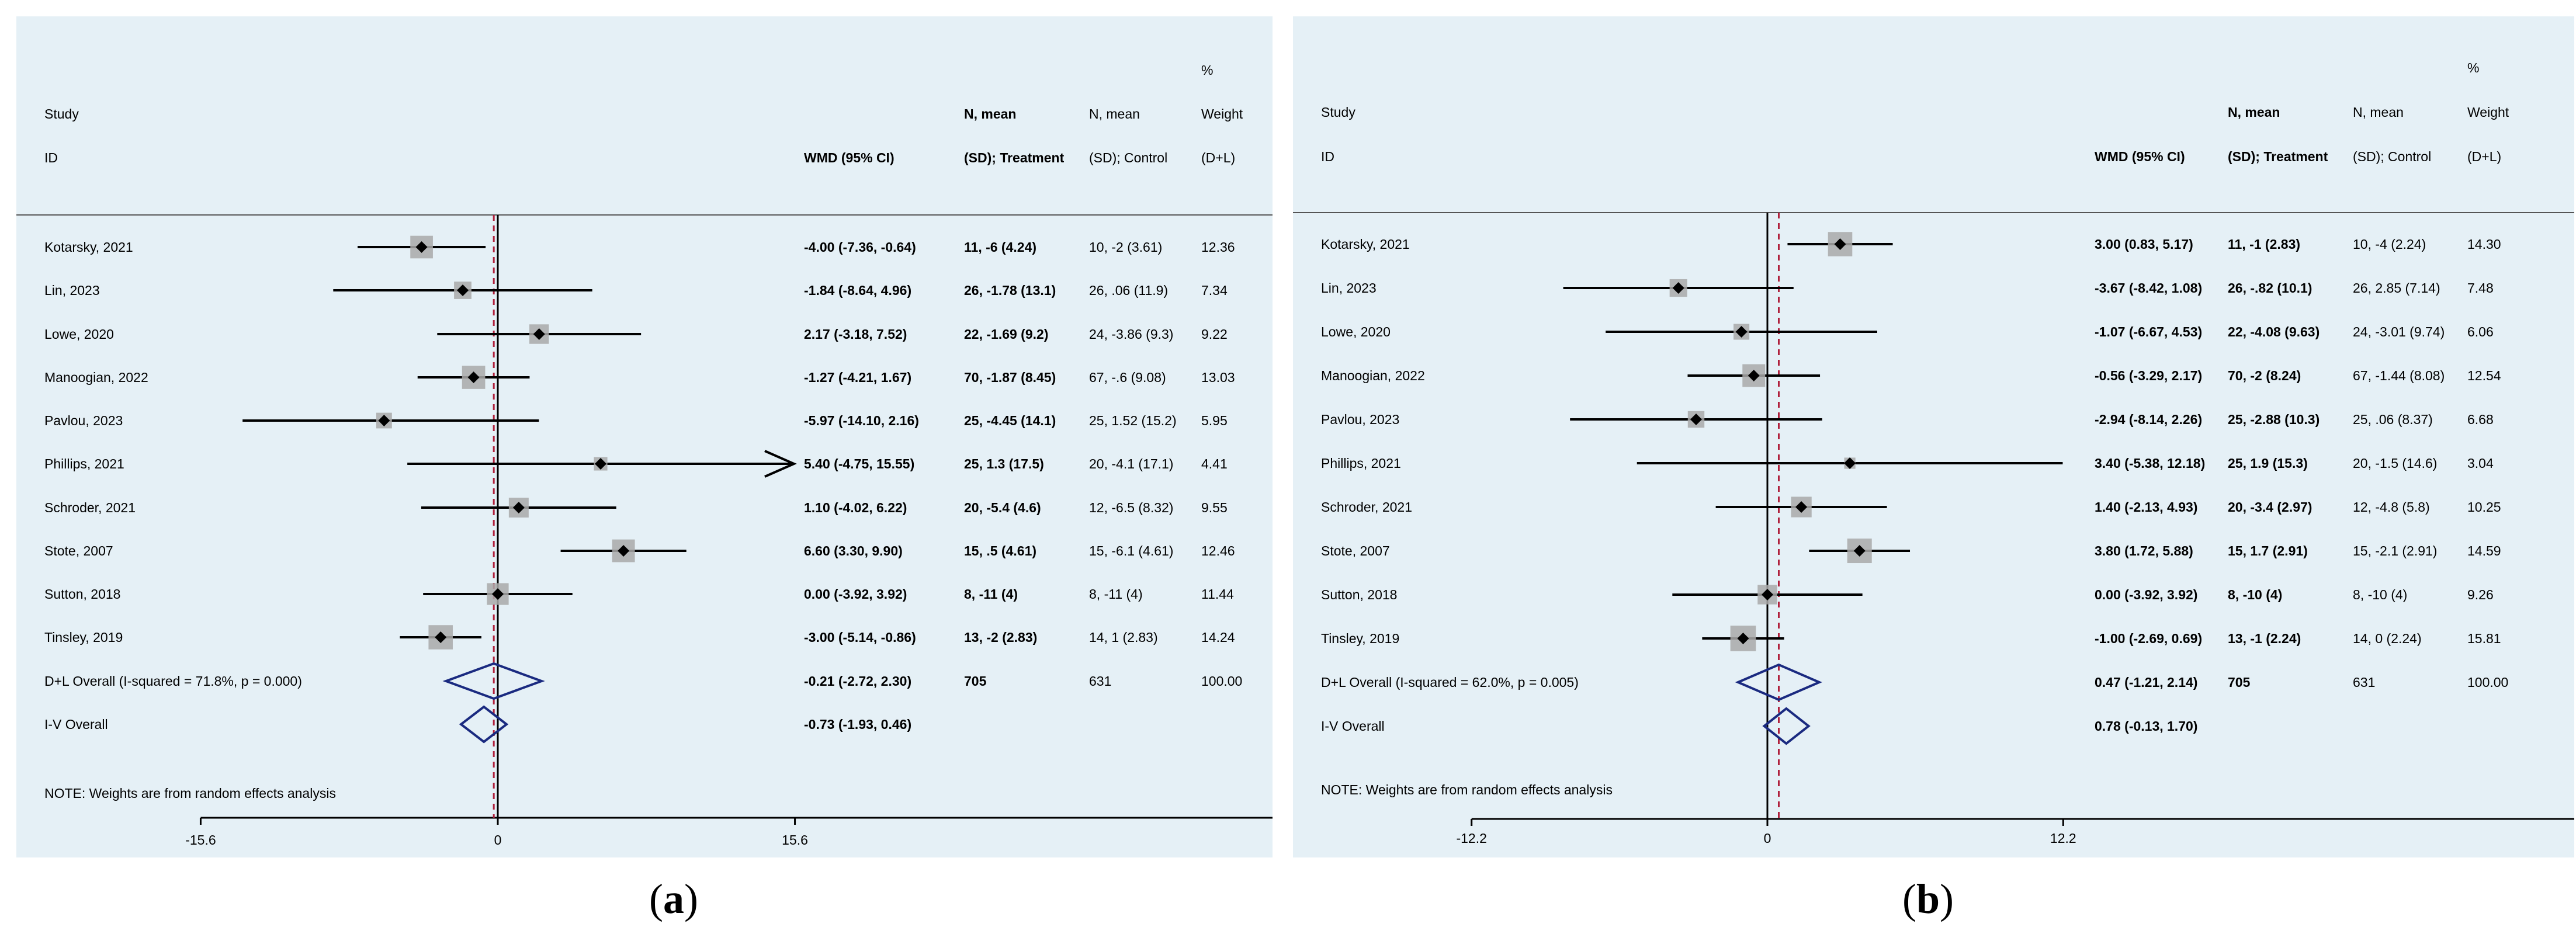 This screenshot has height=934, width=2576. What do you see at coordinates (1353, 726) in the screenshot?
I see `overall-iv-label: I-V Overall` at bounding box center [1353, 726].